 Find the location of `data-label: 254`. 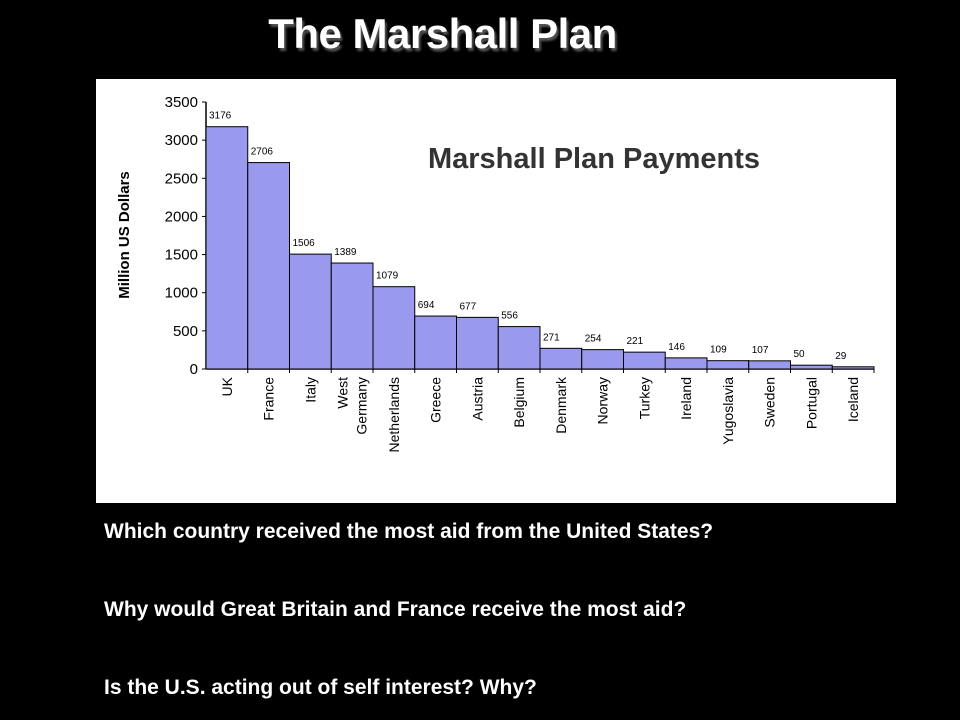

data-label: 254 is located at coordinates (593, 339).